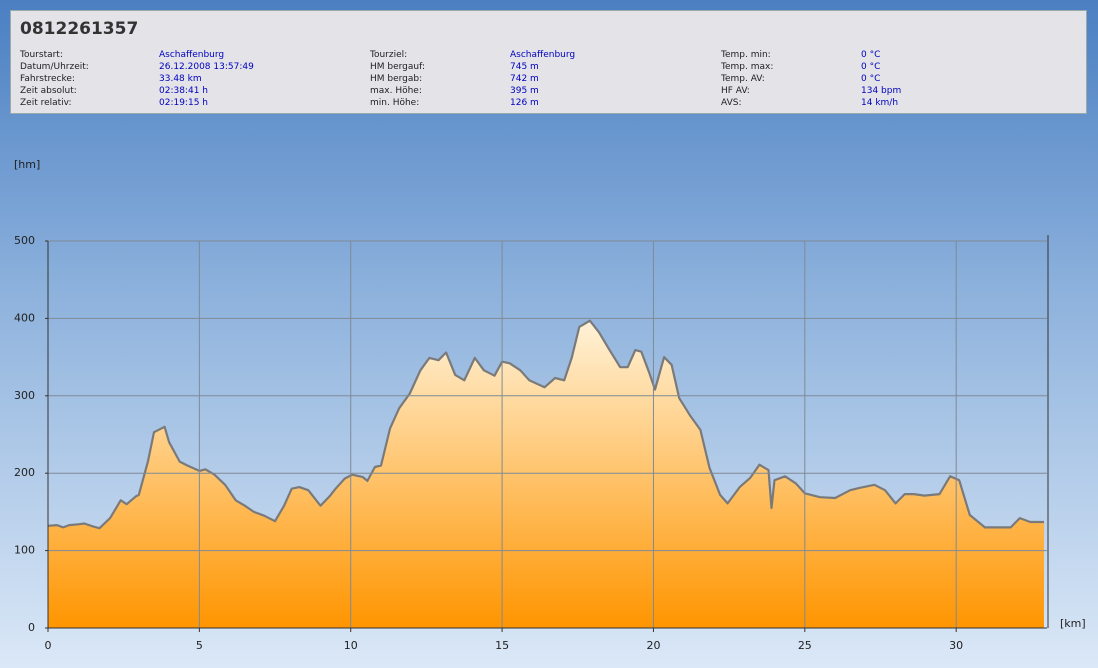 The image size is (1098, 668). Describe the element at coordinates (956, 645) in the screenshot. I see `x-tick-label: 30` at that location.